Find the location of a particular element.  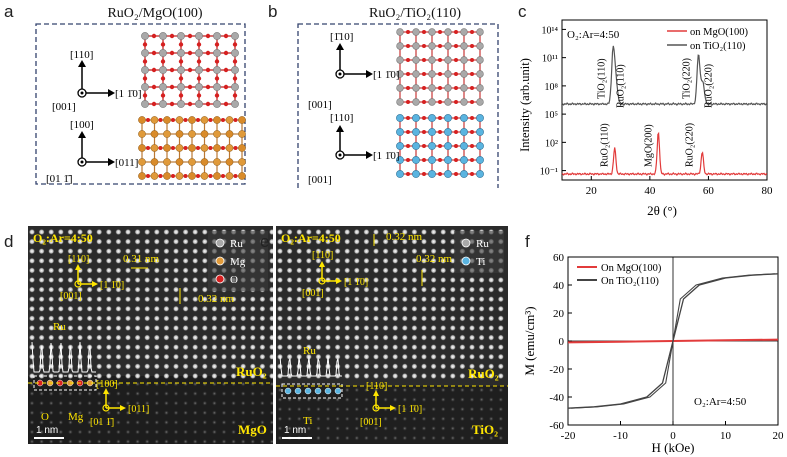

y-tick-label: 40 is located at coordinates (559, 286).